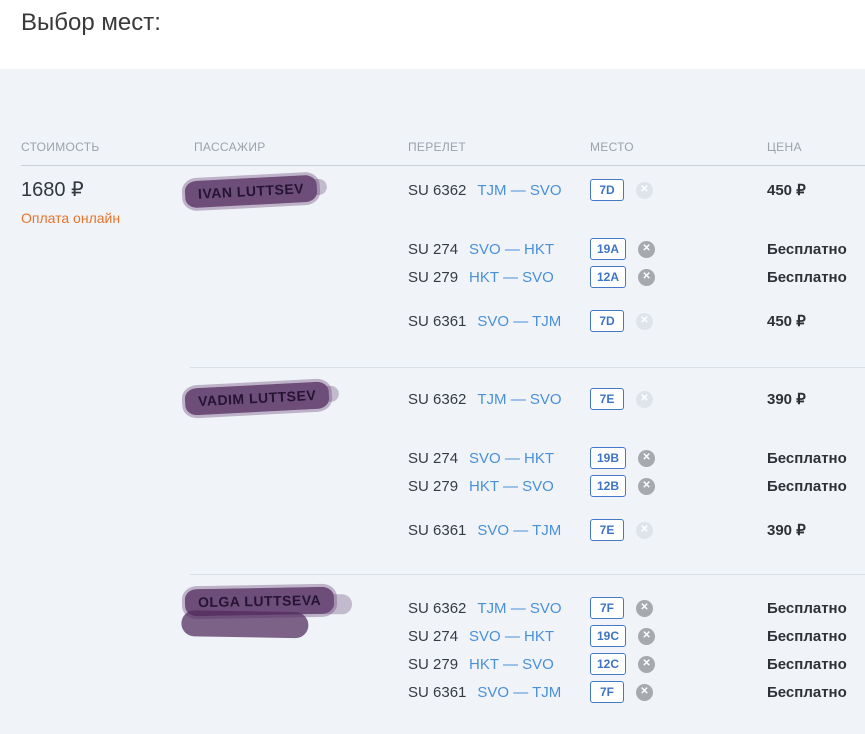 This screenshot has width=865, height=734. I want to click on seat-cell: 7F ✕, so click(678, 608).